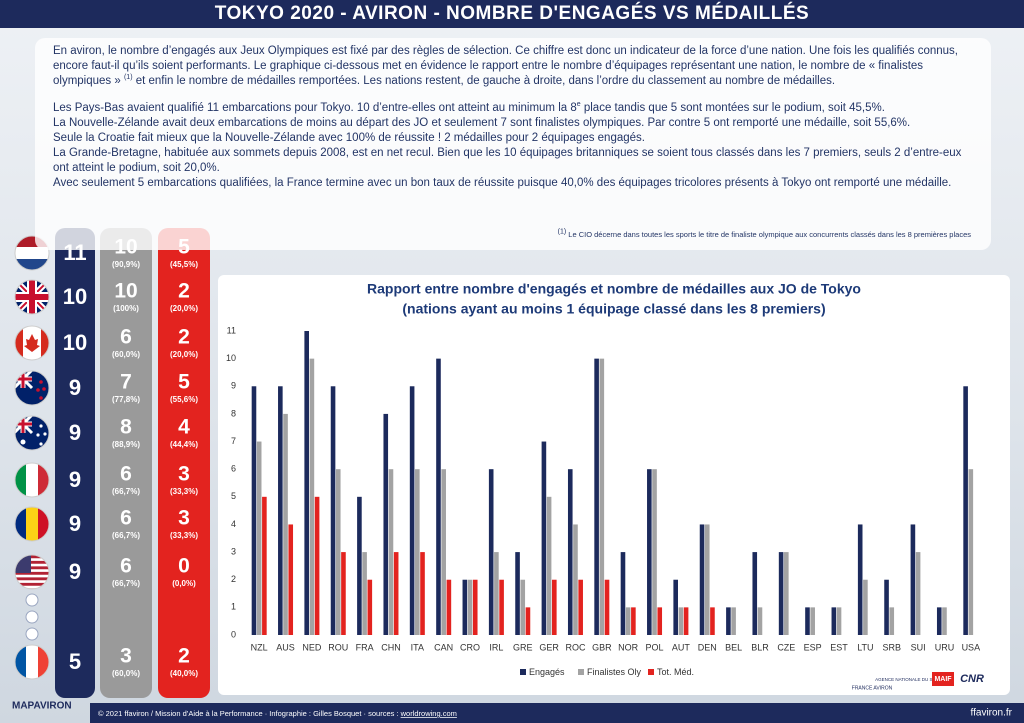  I want to click on x-tick-label: SRB, so click(891, 647).